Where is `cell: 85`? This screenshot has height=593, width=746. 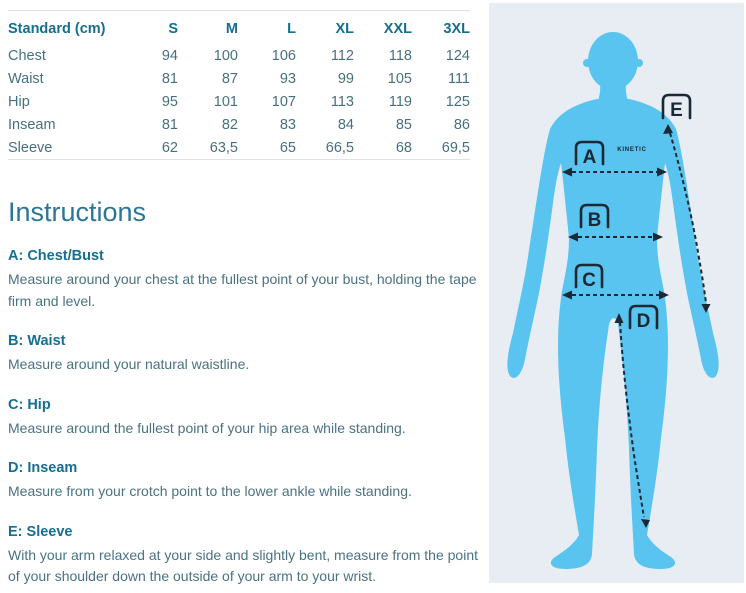
cell: 85 is located at coordinates (403, 124).